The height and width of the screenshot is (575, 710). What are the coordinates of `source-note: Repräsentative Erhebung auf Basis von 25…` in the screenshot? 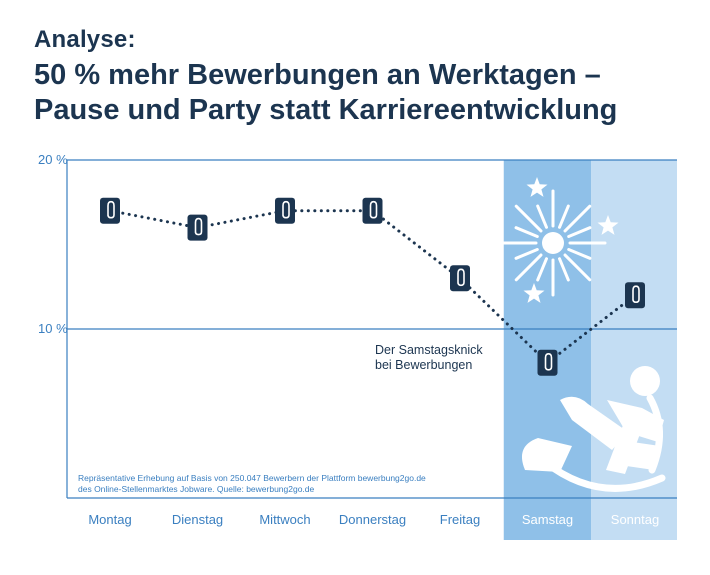 It's located at (288, 483).